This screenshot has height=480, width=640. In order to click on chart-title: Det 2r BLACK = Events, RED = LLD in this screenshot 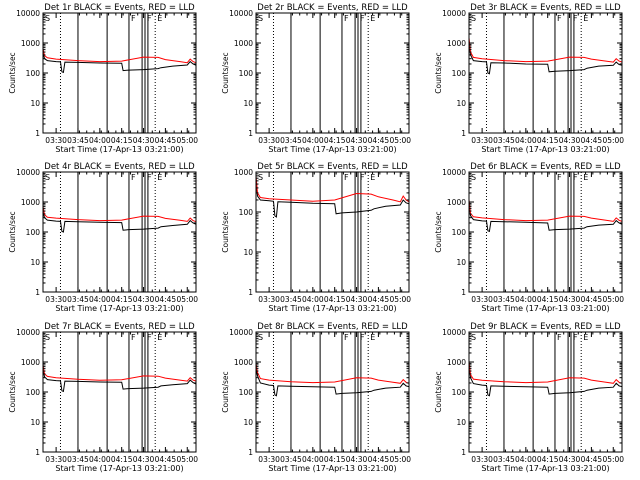, I will do `click(332, 8)`.